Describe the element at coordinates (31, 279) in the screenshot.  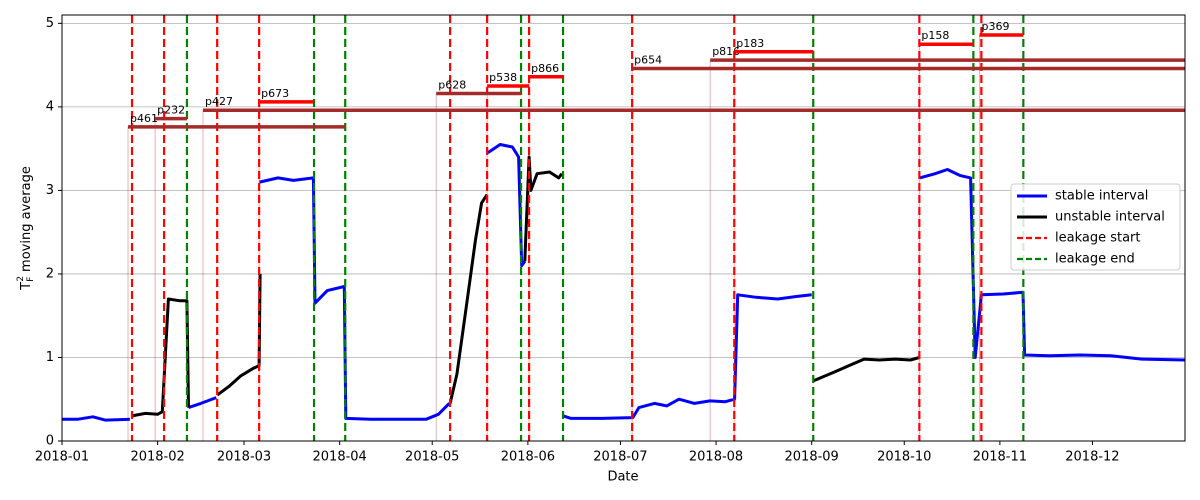
I see `y-label-sub: F` at that location.